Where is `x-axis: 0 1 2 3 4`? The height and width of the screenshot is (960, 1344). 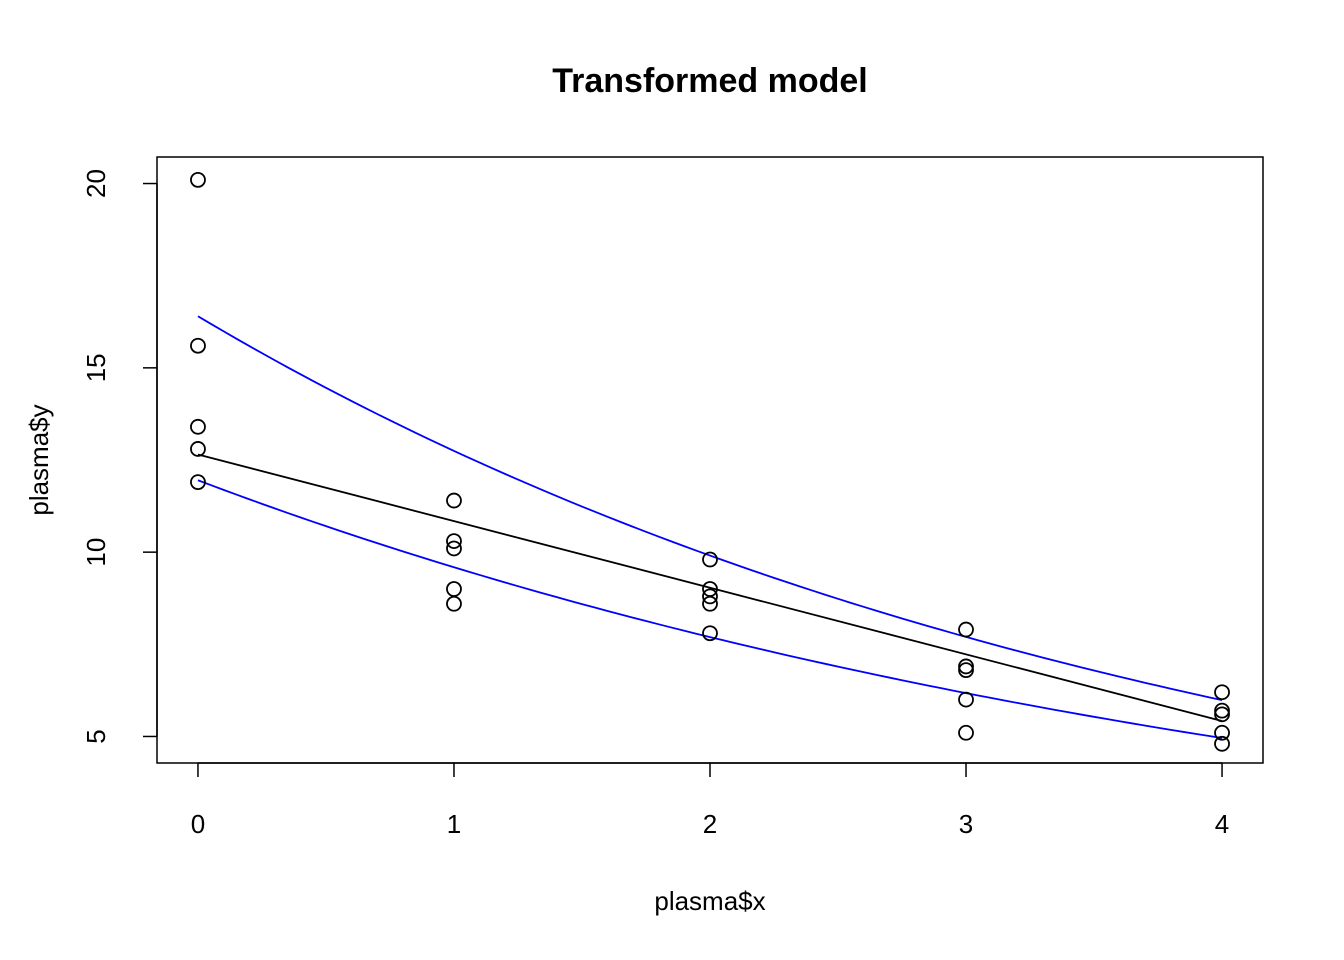 x-axis: 0 1 2 3 4 is located at coordinates (710, 800).